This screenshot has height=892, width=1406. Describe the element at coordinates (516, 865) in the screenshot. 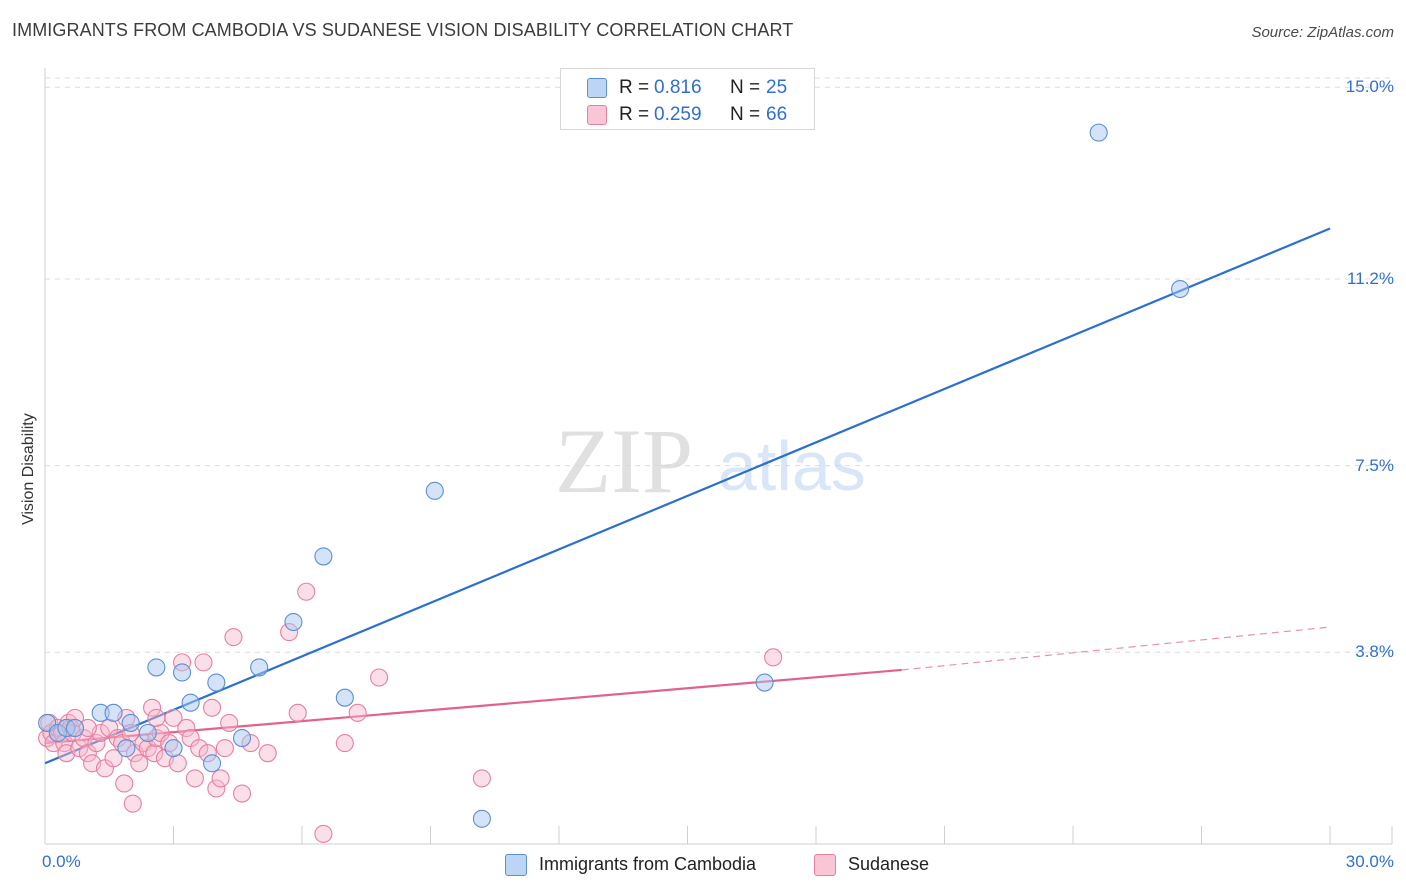

I see `bottom-legend-swatch-cambodia` at that location.